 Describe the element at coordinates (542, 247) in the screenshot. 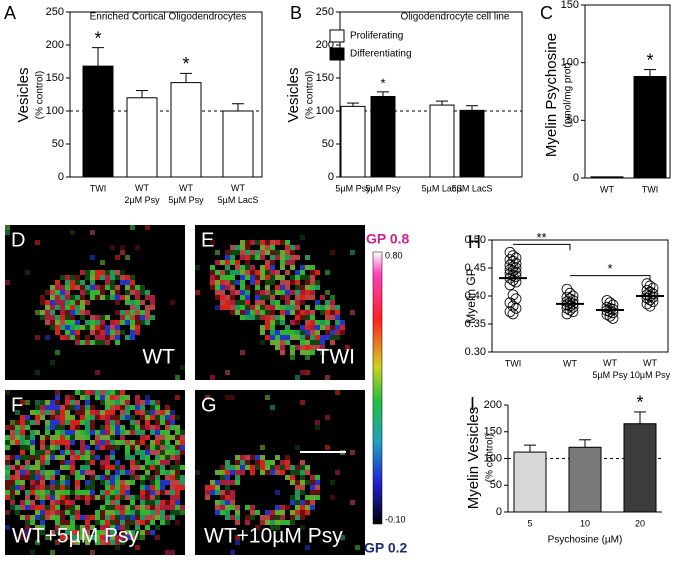

I see `significance-bracket` at that location.